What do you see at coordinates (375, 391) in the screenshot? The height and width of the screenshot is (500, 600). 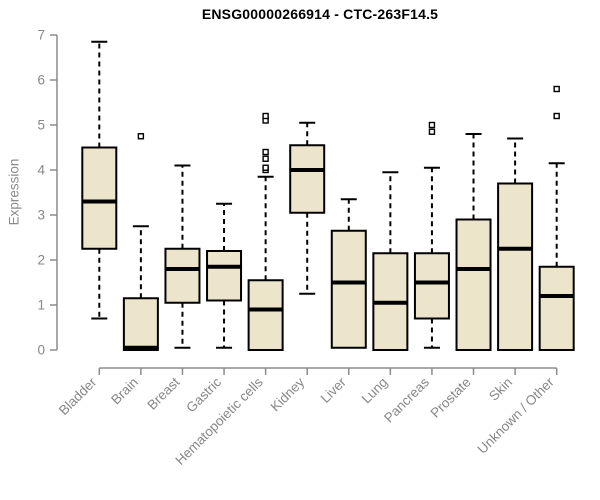 I see `x-tick-label: Lung` at bounding box center [375, 391].